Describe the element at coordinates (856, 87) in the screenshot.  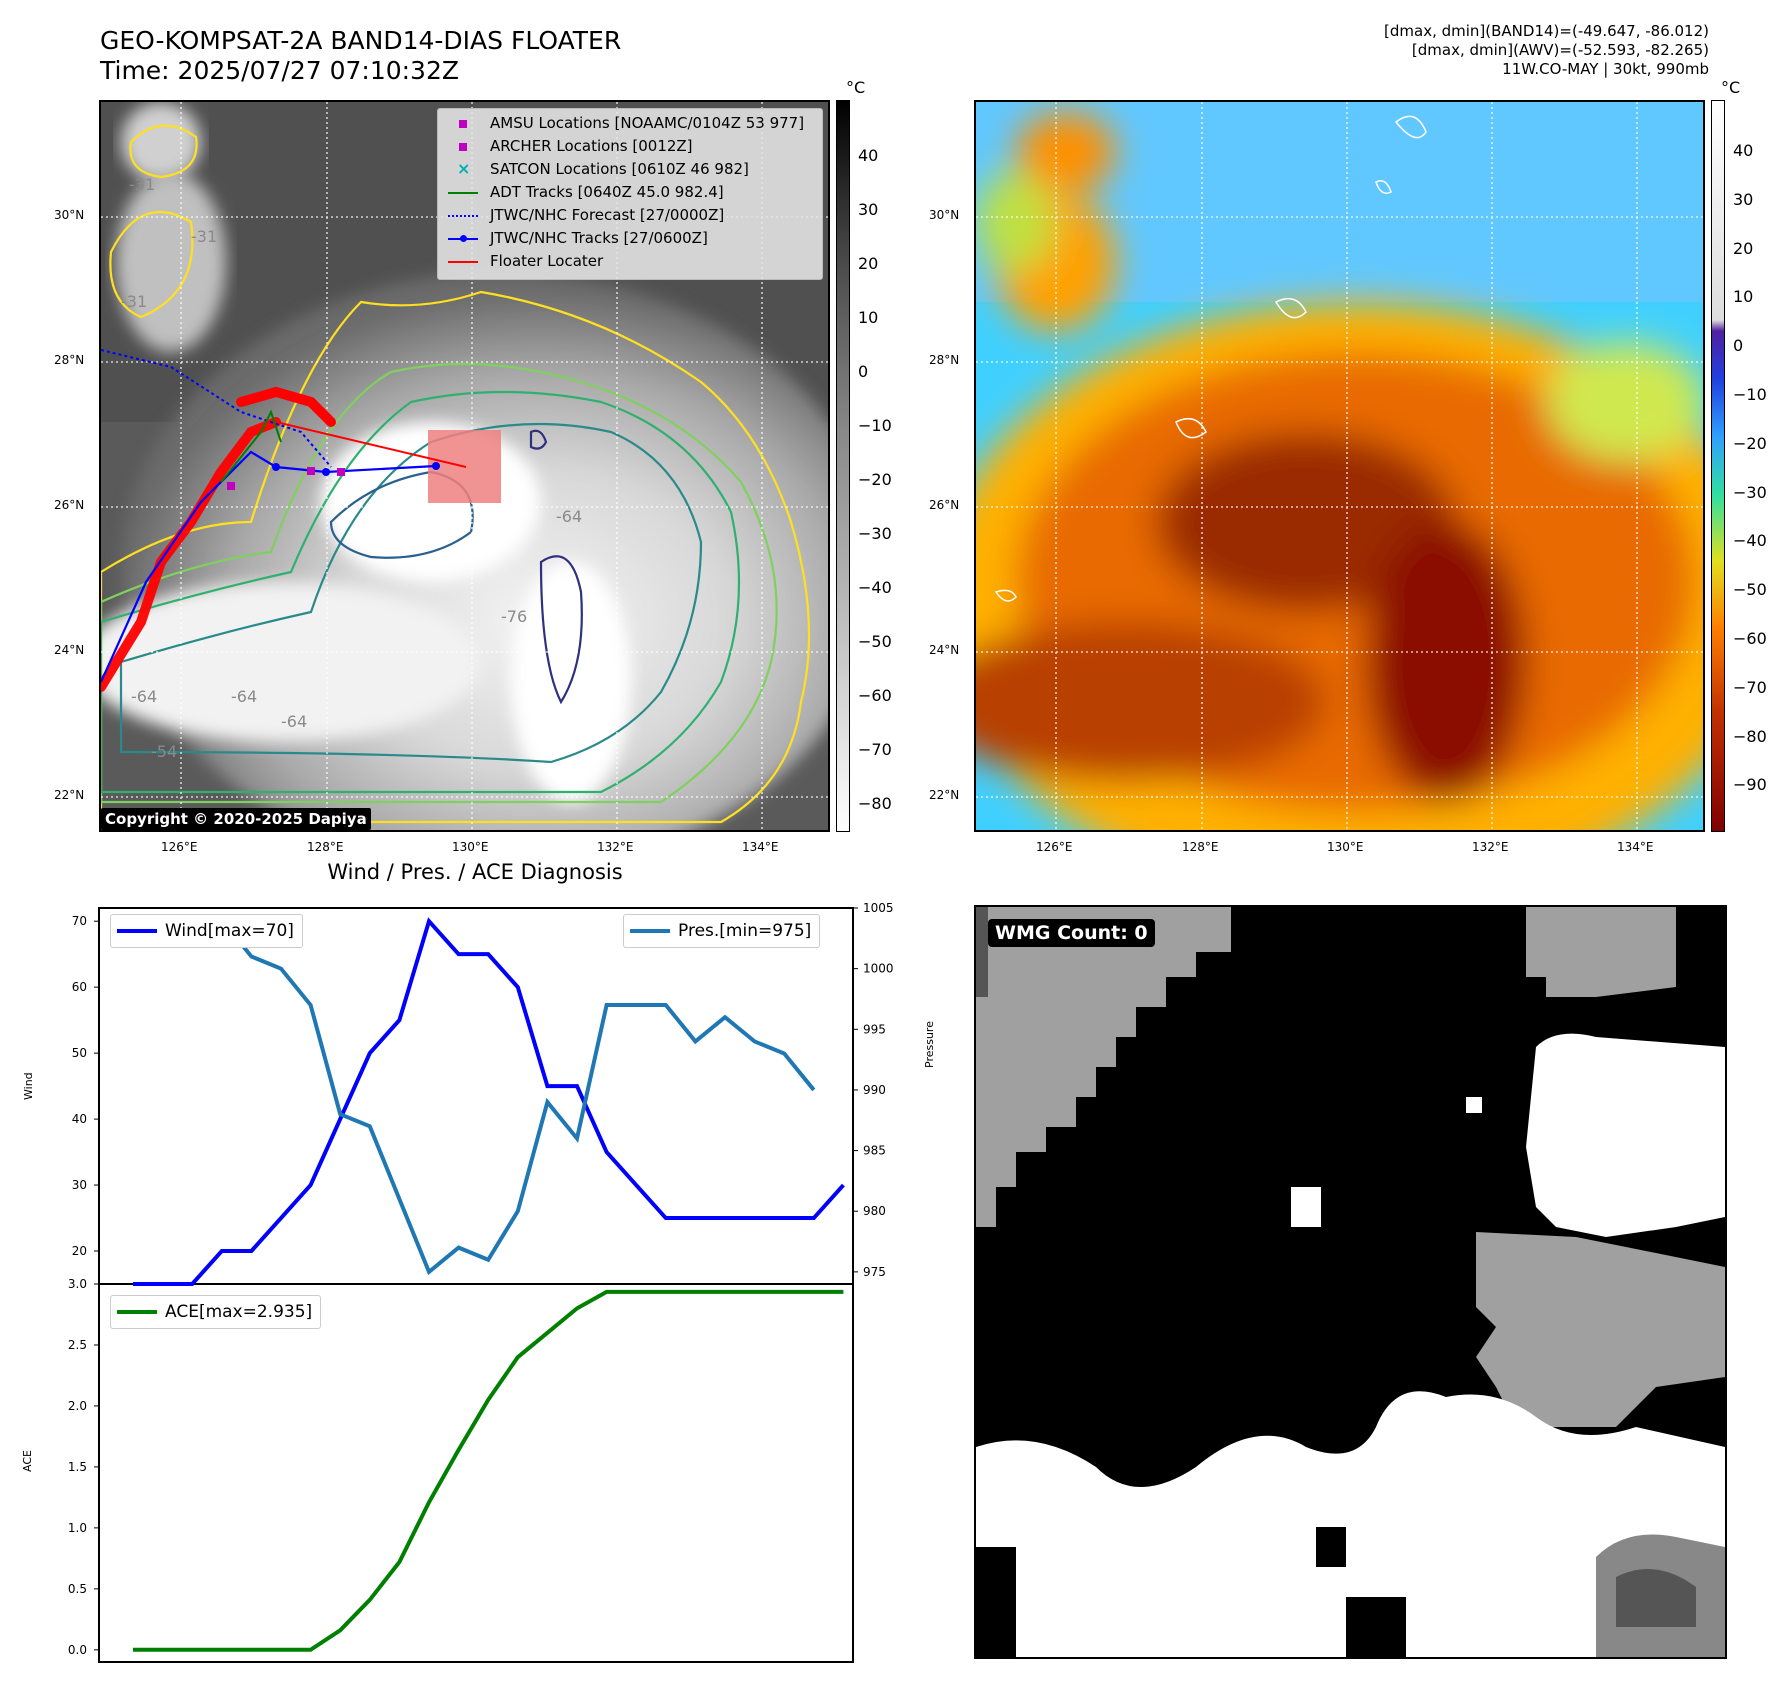
I see `grayscale-colorbar-unit: °C` at that location.